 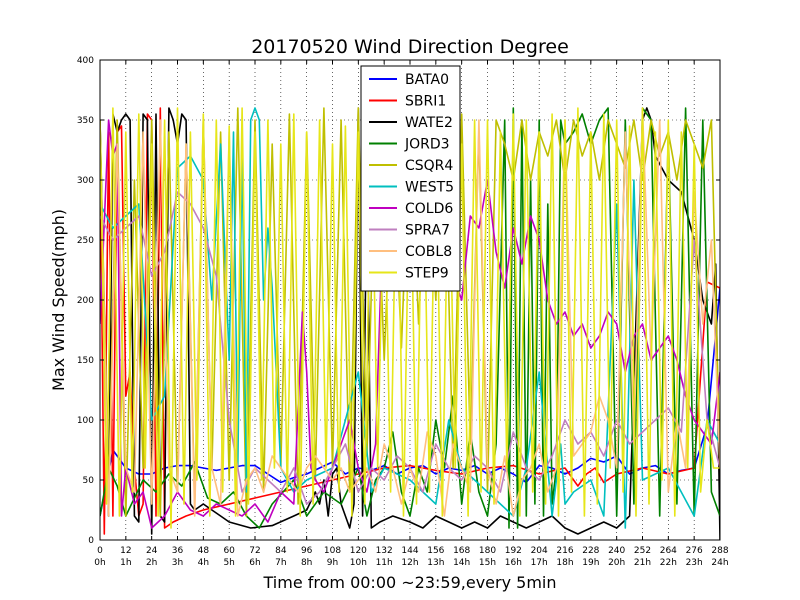 What do you see at coordinates (151, 563) in the screenshot?
I see `x-tick-sublabel: 2h` at bounding box center [151, 563].